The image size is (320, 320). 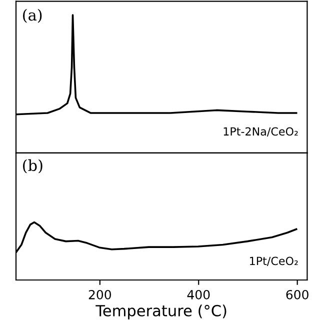 What do you see at coordinates (100, 295) in the screenshot?
I see `x-tick-label: 200` at bounding box center [100, 295].